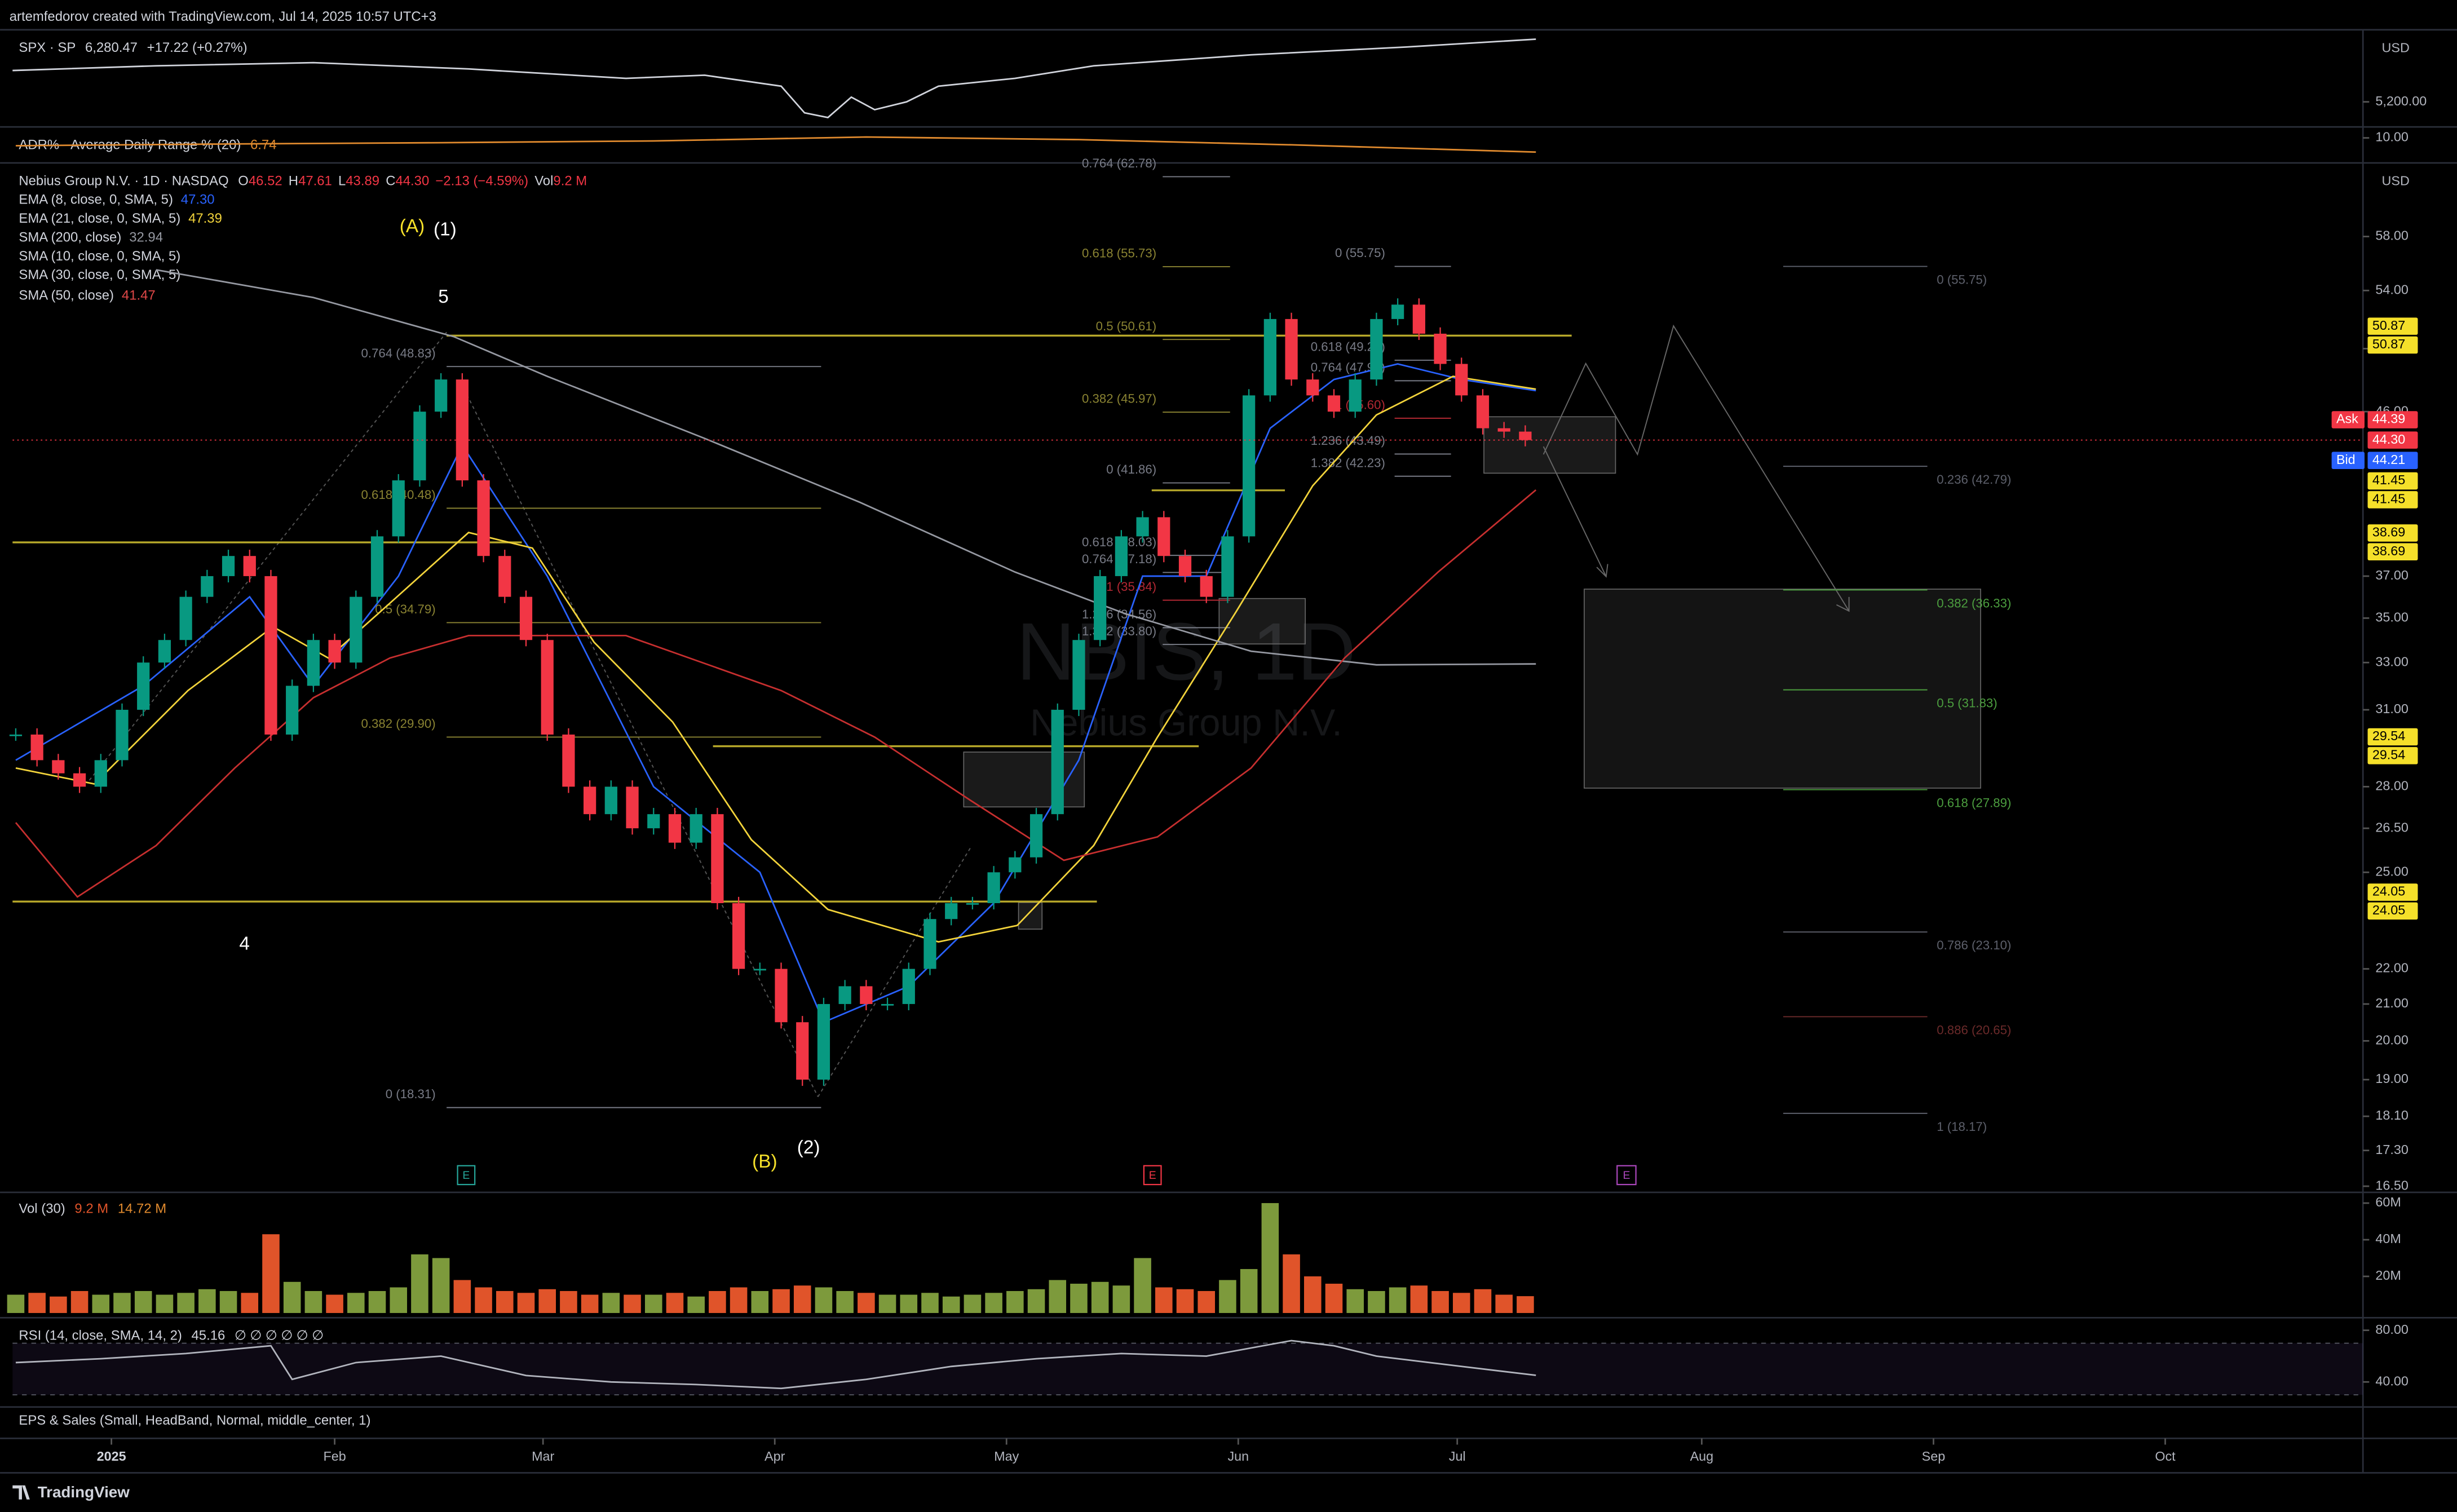 The width and height of the screenshot is (2457, 1512). What do you see at coordinates (91, 237) in the screenshot?
I see `legend: SMA (200, close) 32.94` at bounding box center [91, 237].